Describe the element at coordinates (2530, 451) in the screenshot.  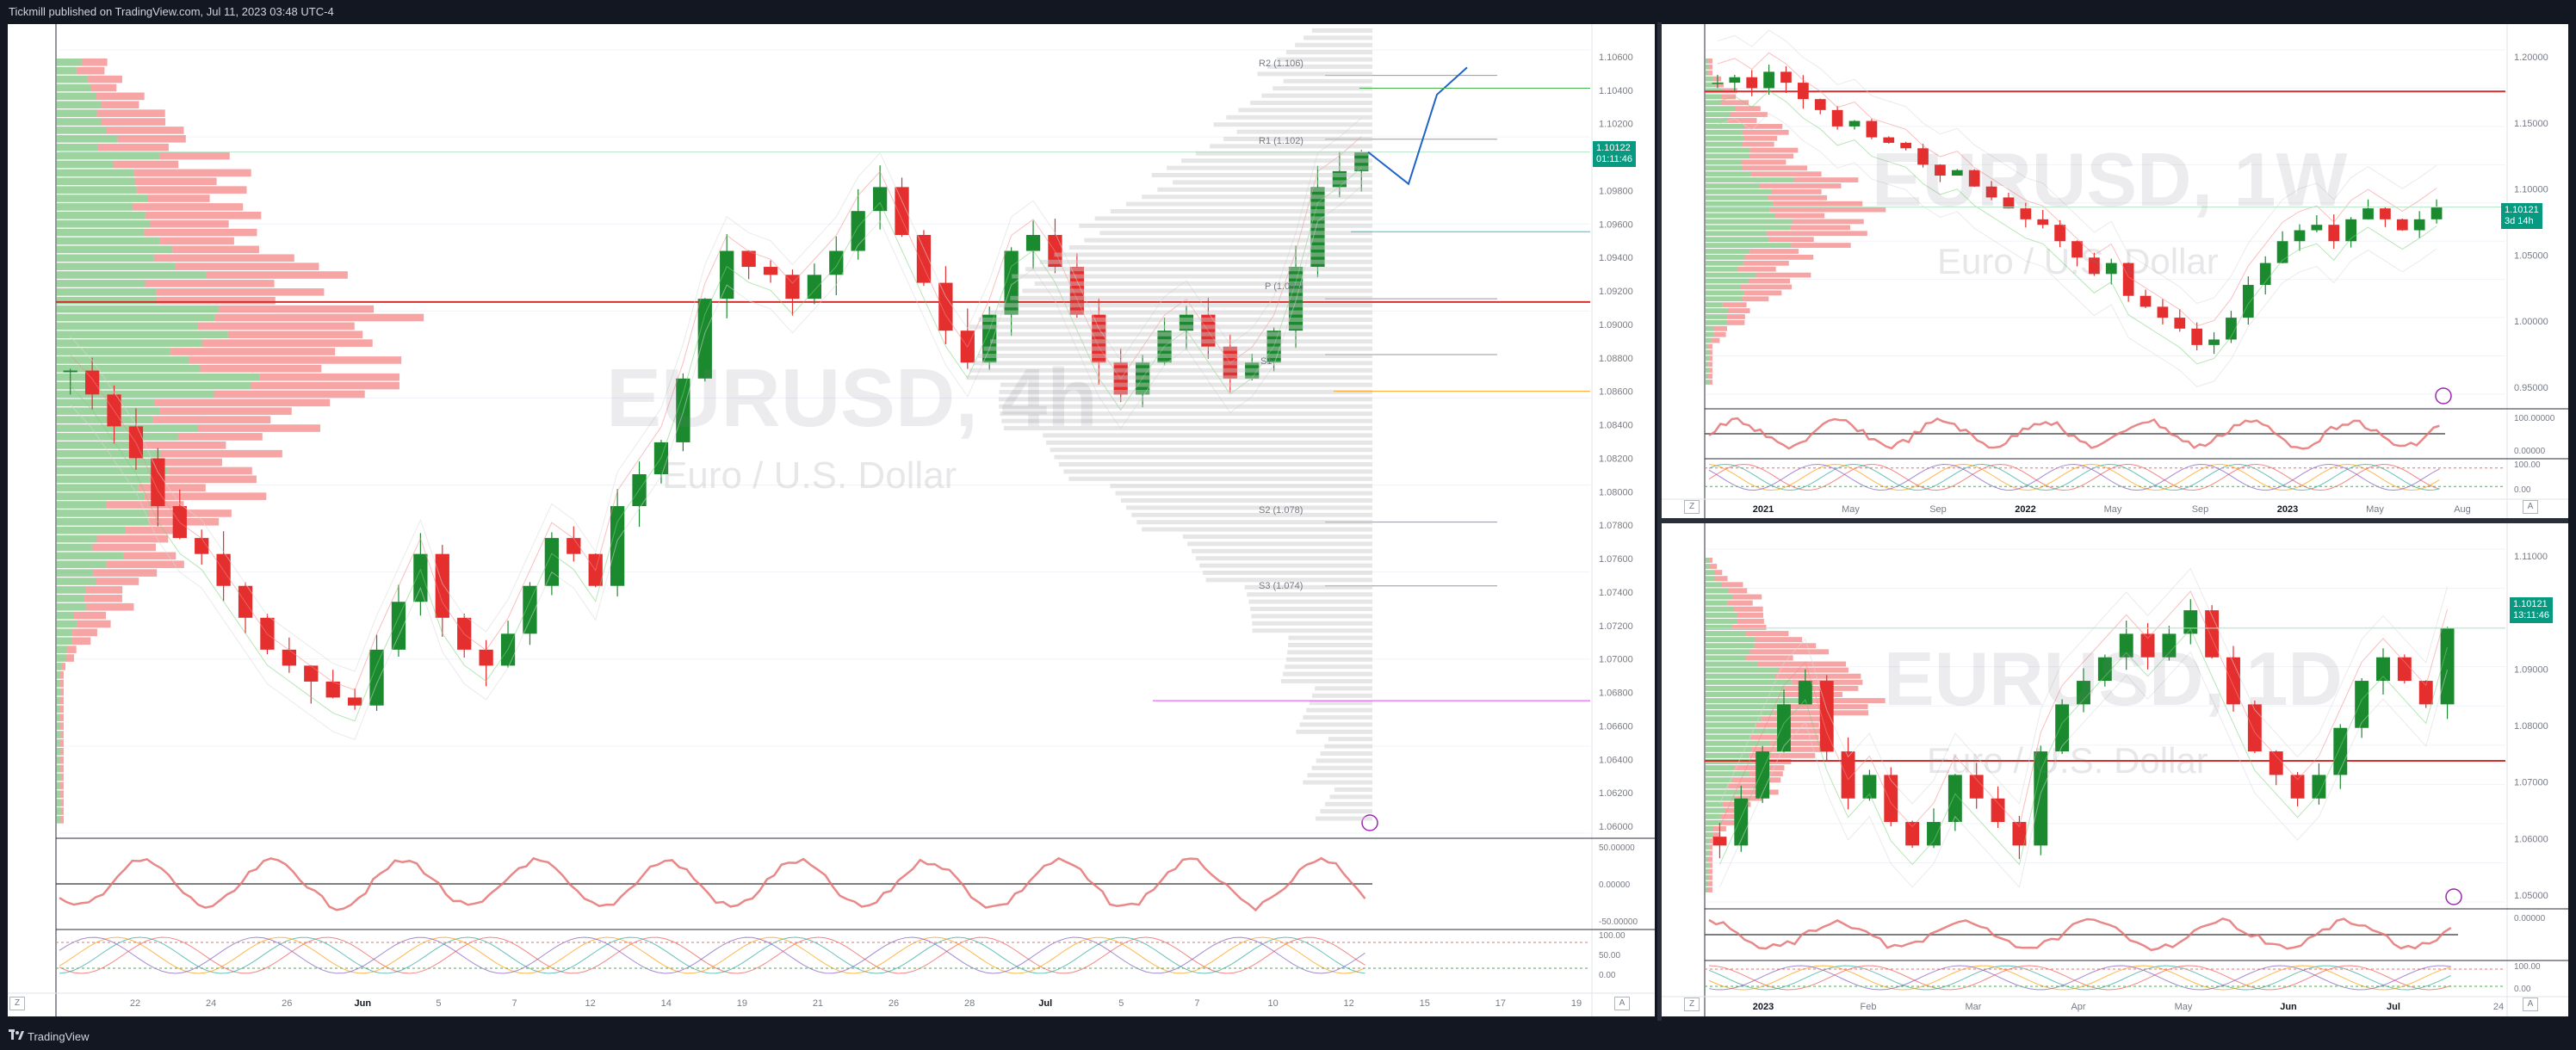
I see `rsi-scale-label: 0.00000` at that location.